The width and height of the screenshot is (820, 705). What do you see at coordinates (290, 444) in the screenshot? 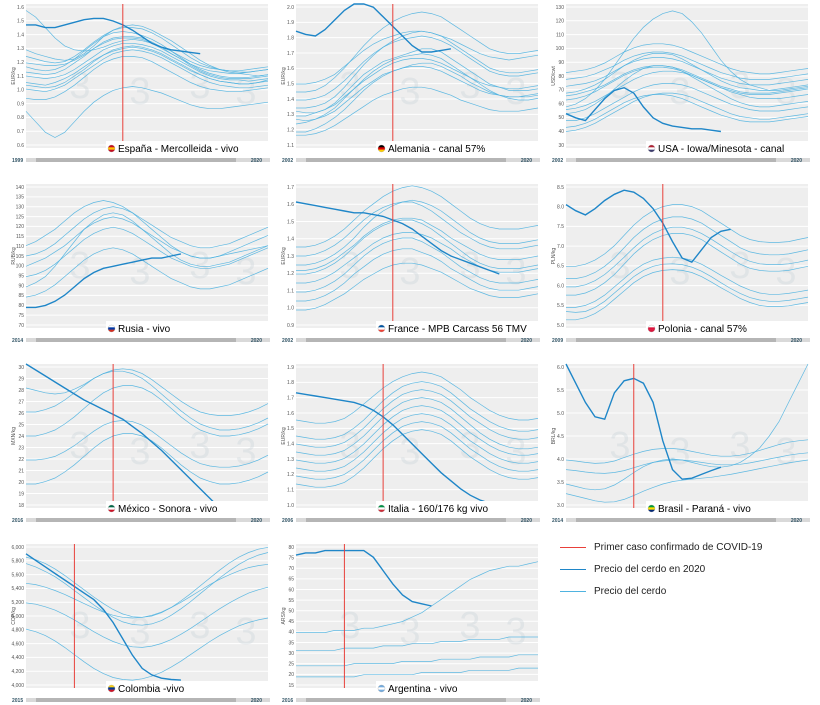
I see `y-tick-label: 1.4` at bounding box center [290, 444].